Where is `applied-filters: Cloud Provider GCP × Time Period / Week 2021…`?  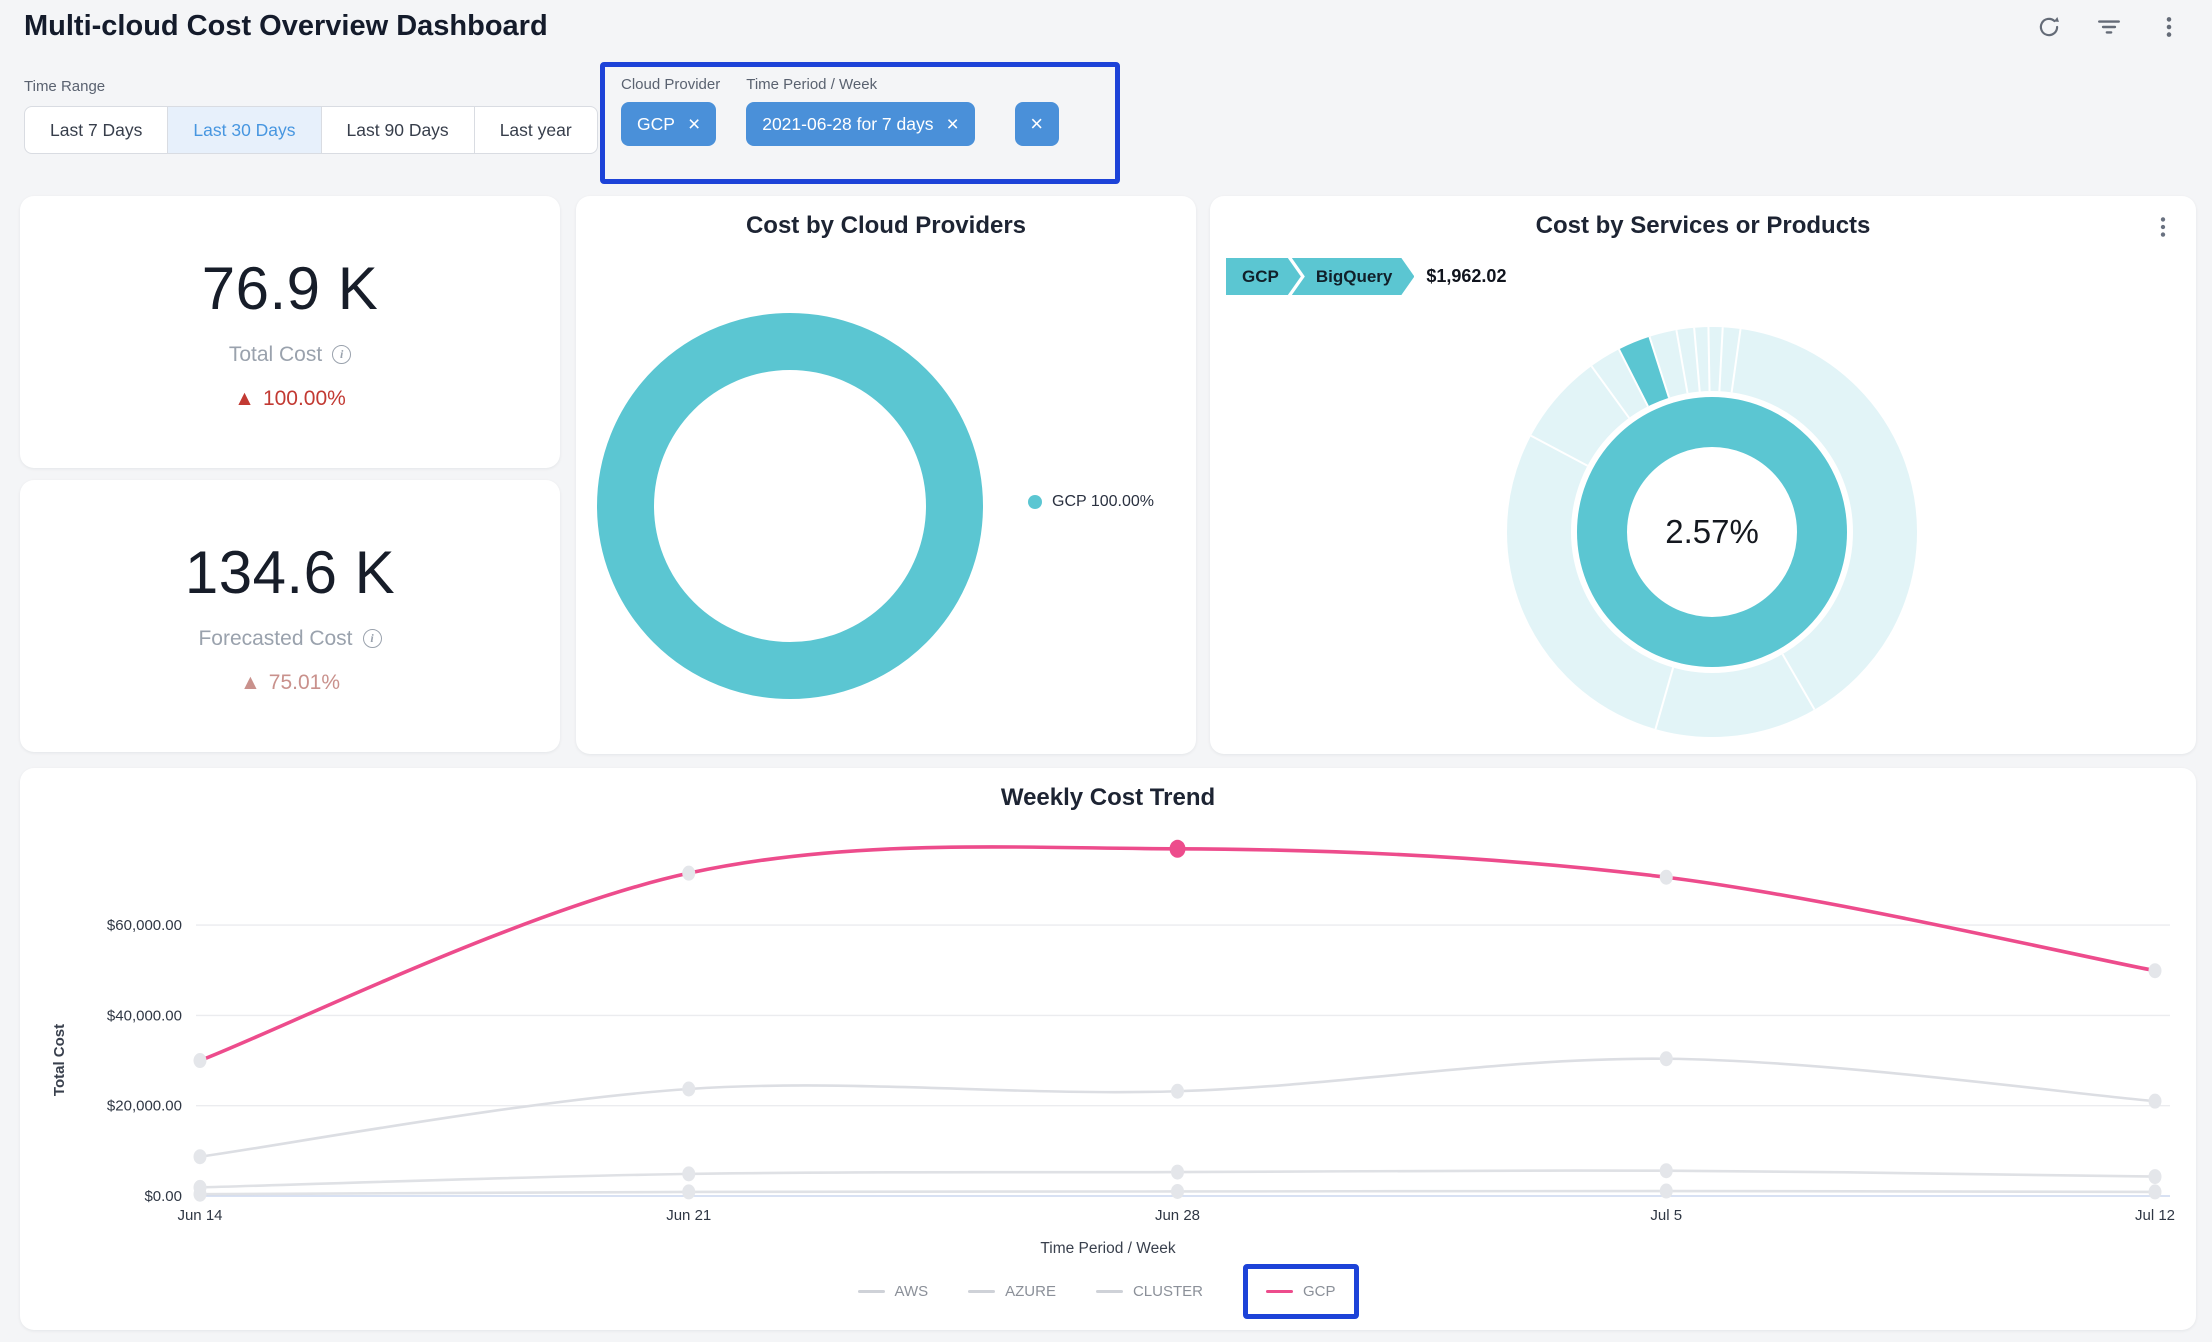 applied-filters: Cloud Provider GCP × Time Period / Week 2021… is located at coordinates (868, 111).